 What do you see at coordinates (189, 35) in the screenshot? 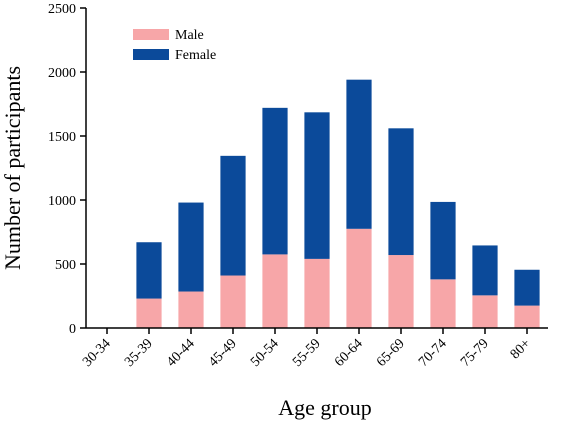
I see `legend-label-male: Male` at bounding box center [189, 35].